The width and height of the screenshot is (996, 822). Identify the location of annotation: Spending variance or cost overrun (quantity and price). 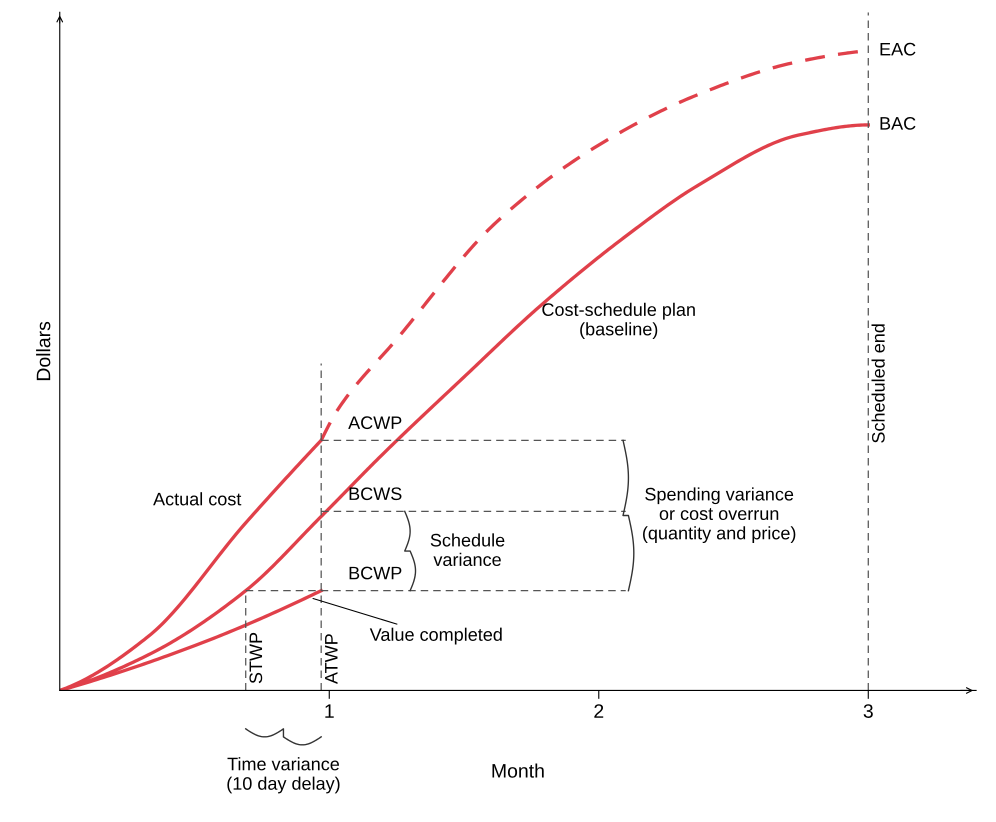
(719, 515).